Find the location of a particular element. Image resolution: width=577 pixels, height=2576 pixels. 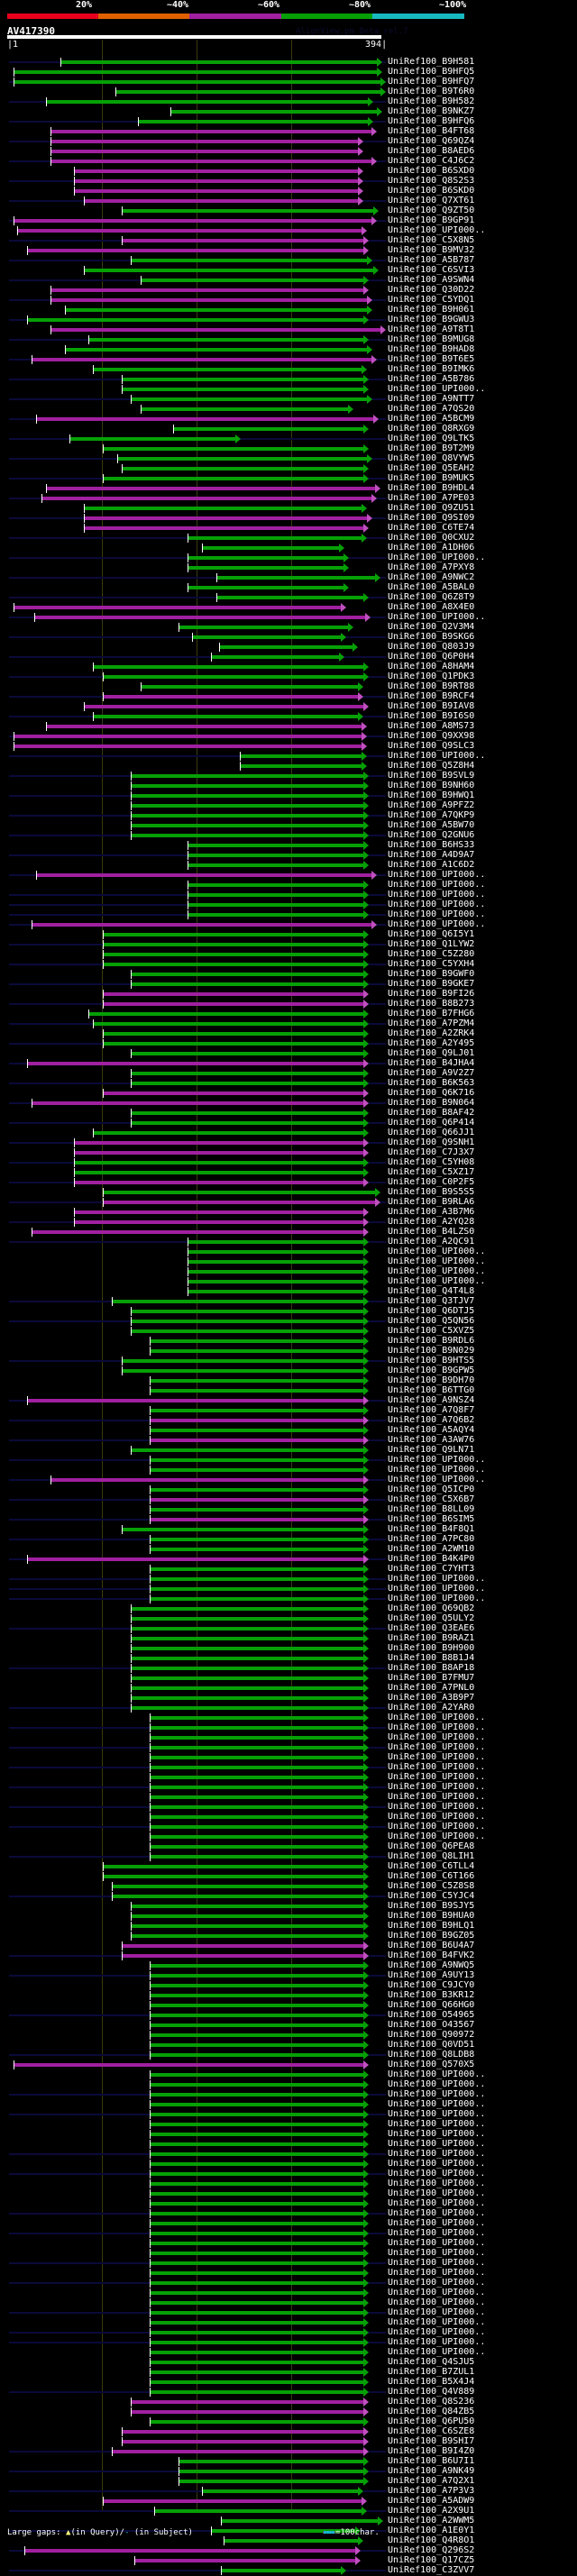

alignment-row: UniRef100_Q9SNH1 is located at coordinates (288, 1142).